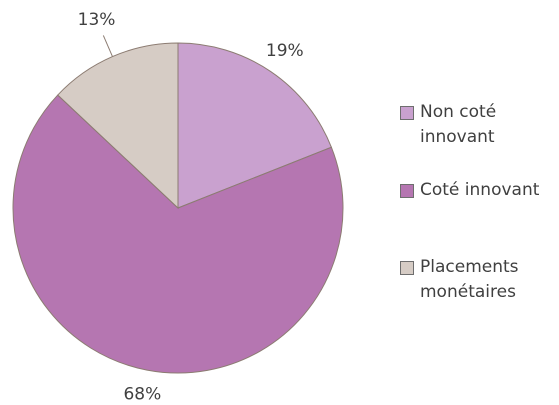 The image size is (559, 405). I want to click on legend-label: Placements monétaires, so click(469, 279).